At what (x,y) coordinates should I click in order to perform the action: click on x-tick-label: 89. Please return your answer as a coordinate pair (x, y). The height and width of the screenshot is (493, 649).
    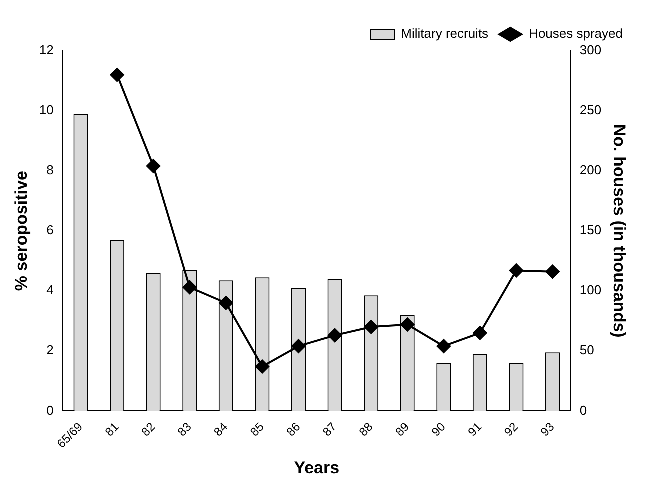
    Looking at the image, I should click on (402, 430).